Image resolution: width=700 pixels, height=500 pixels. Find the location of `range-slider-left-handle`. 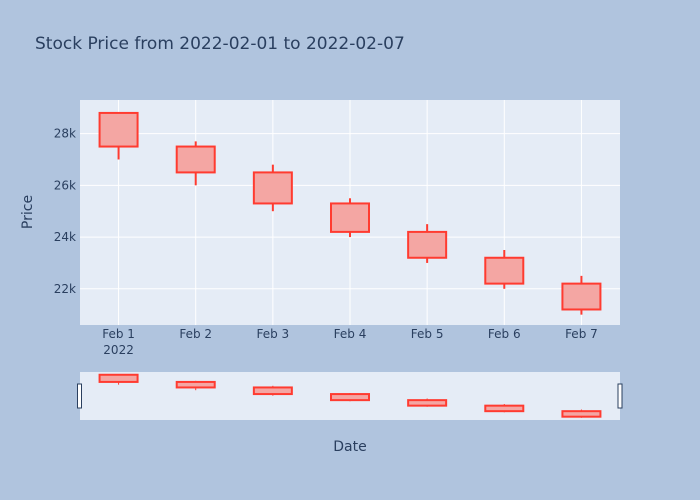

range-slider-left-handle is located at coordinates (79, 396).